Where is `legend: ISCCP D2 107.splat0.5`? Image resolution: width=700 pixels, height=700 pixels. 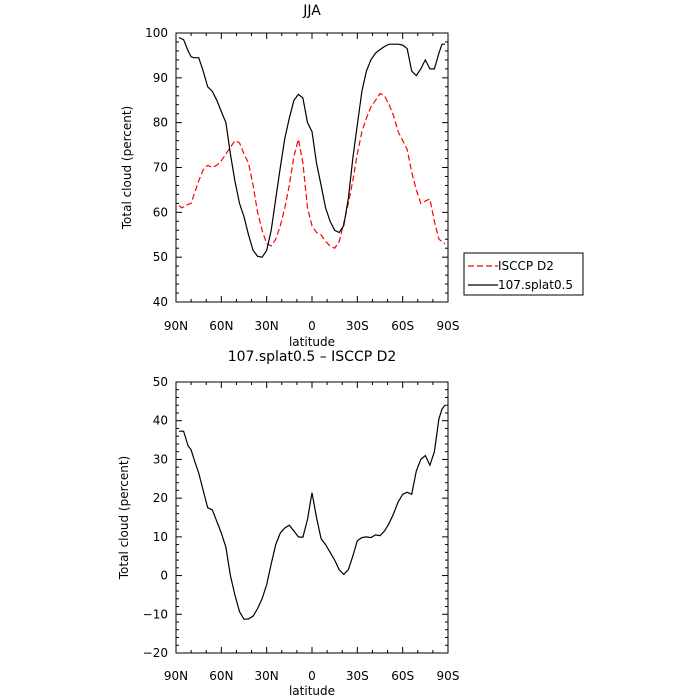
legend: ISCCP D2 107.splat0.5 is located at coordinates (523, 274).